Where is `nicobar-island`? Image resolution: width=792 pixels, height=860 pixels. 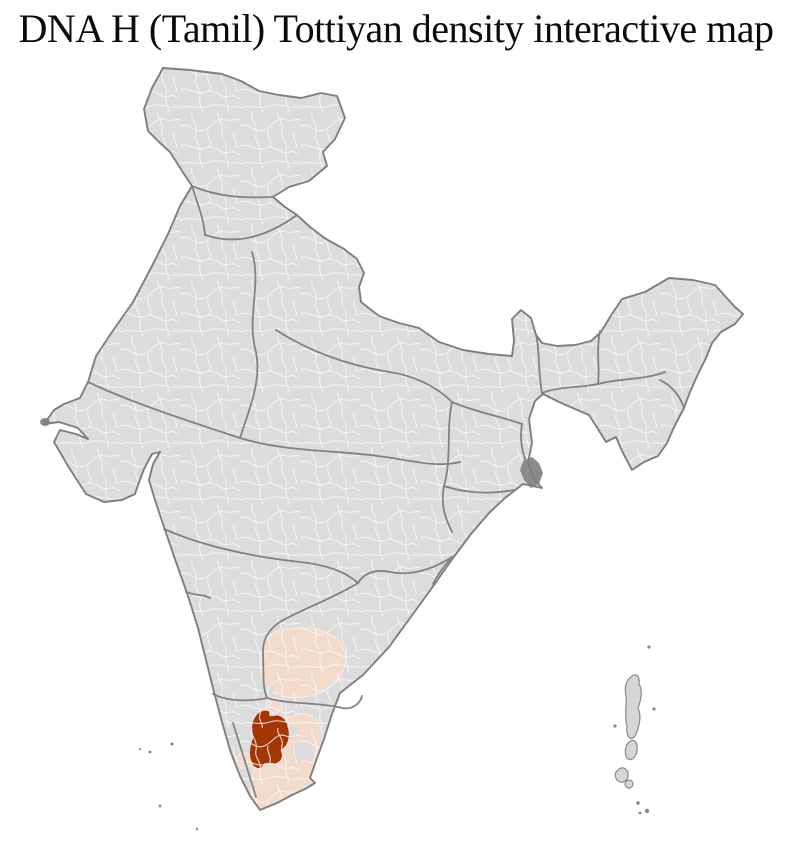 nicobar-island is located at coordinates (629, 784).